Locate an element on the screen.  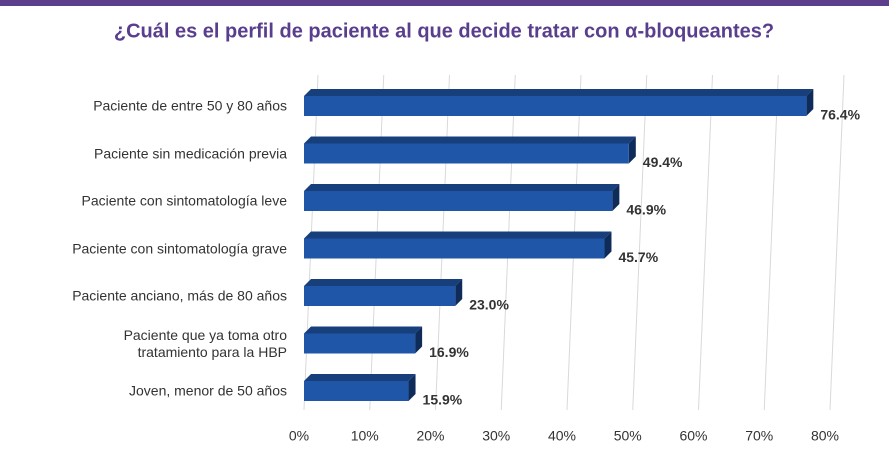
x-tick-label: 0% is located at coordinates (299, 436).